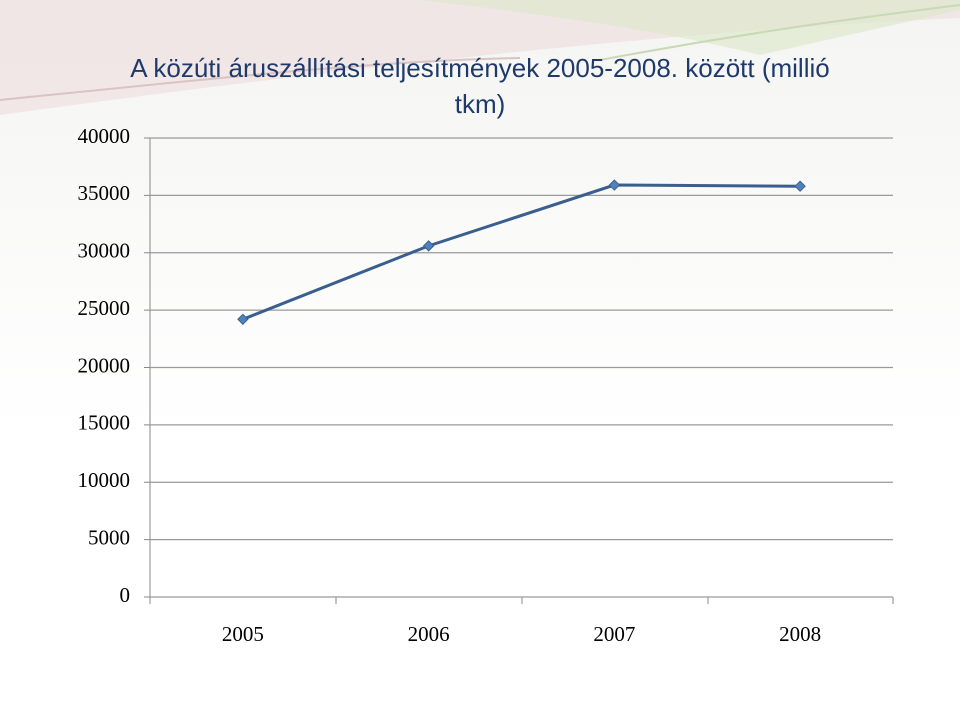  I want to click on x-tick-label: 2006, so click(429, 634).